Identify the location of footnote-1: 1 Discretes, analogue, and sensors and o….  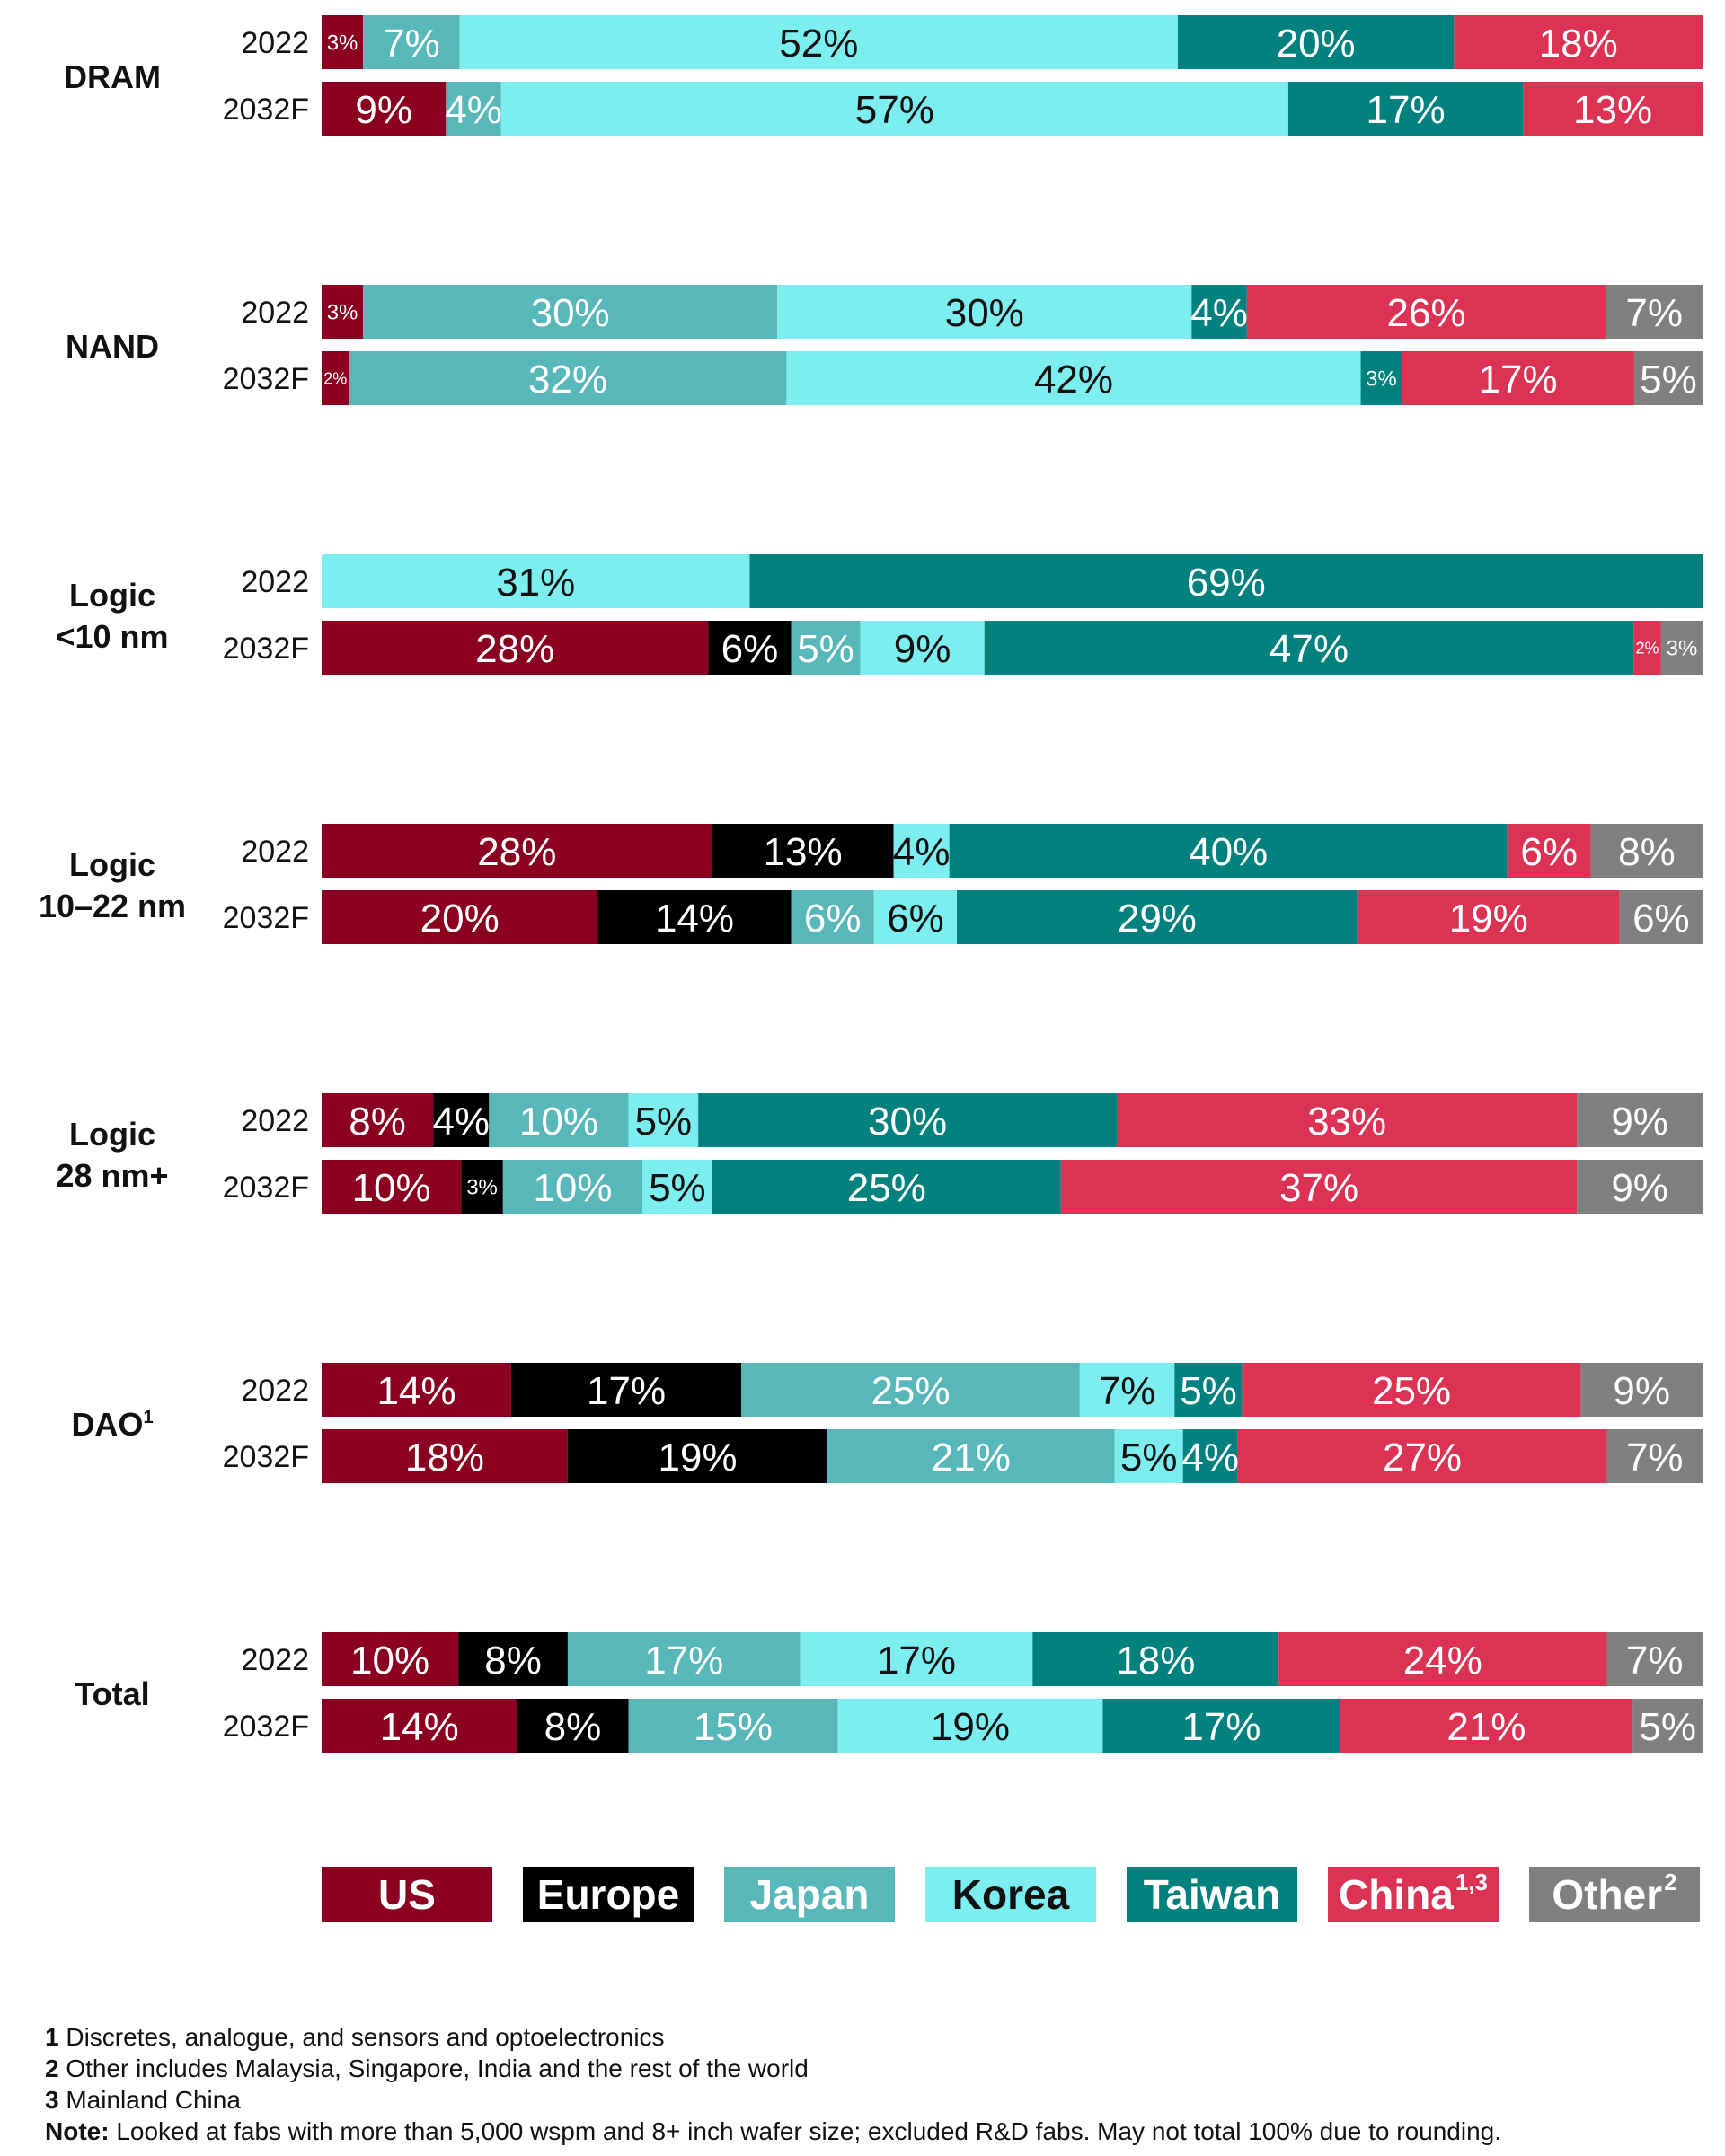
(355, 2037).